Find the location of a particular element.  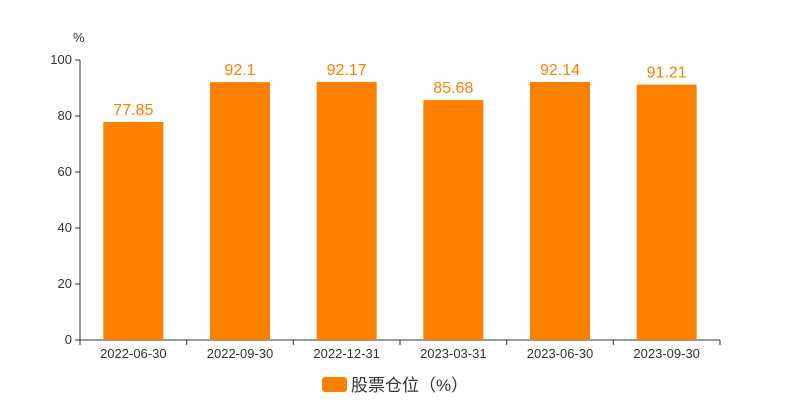

y-tick-label: 40 is located at coordinates (65, 227).